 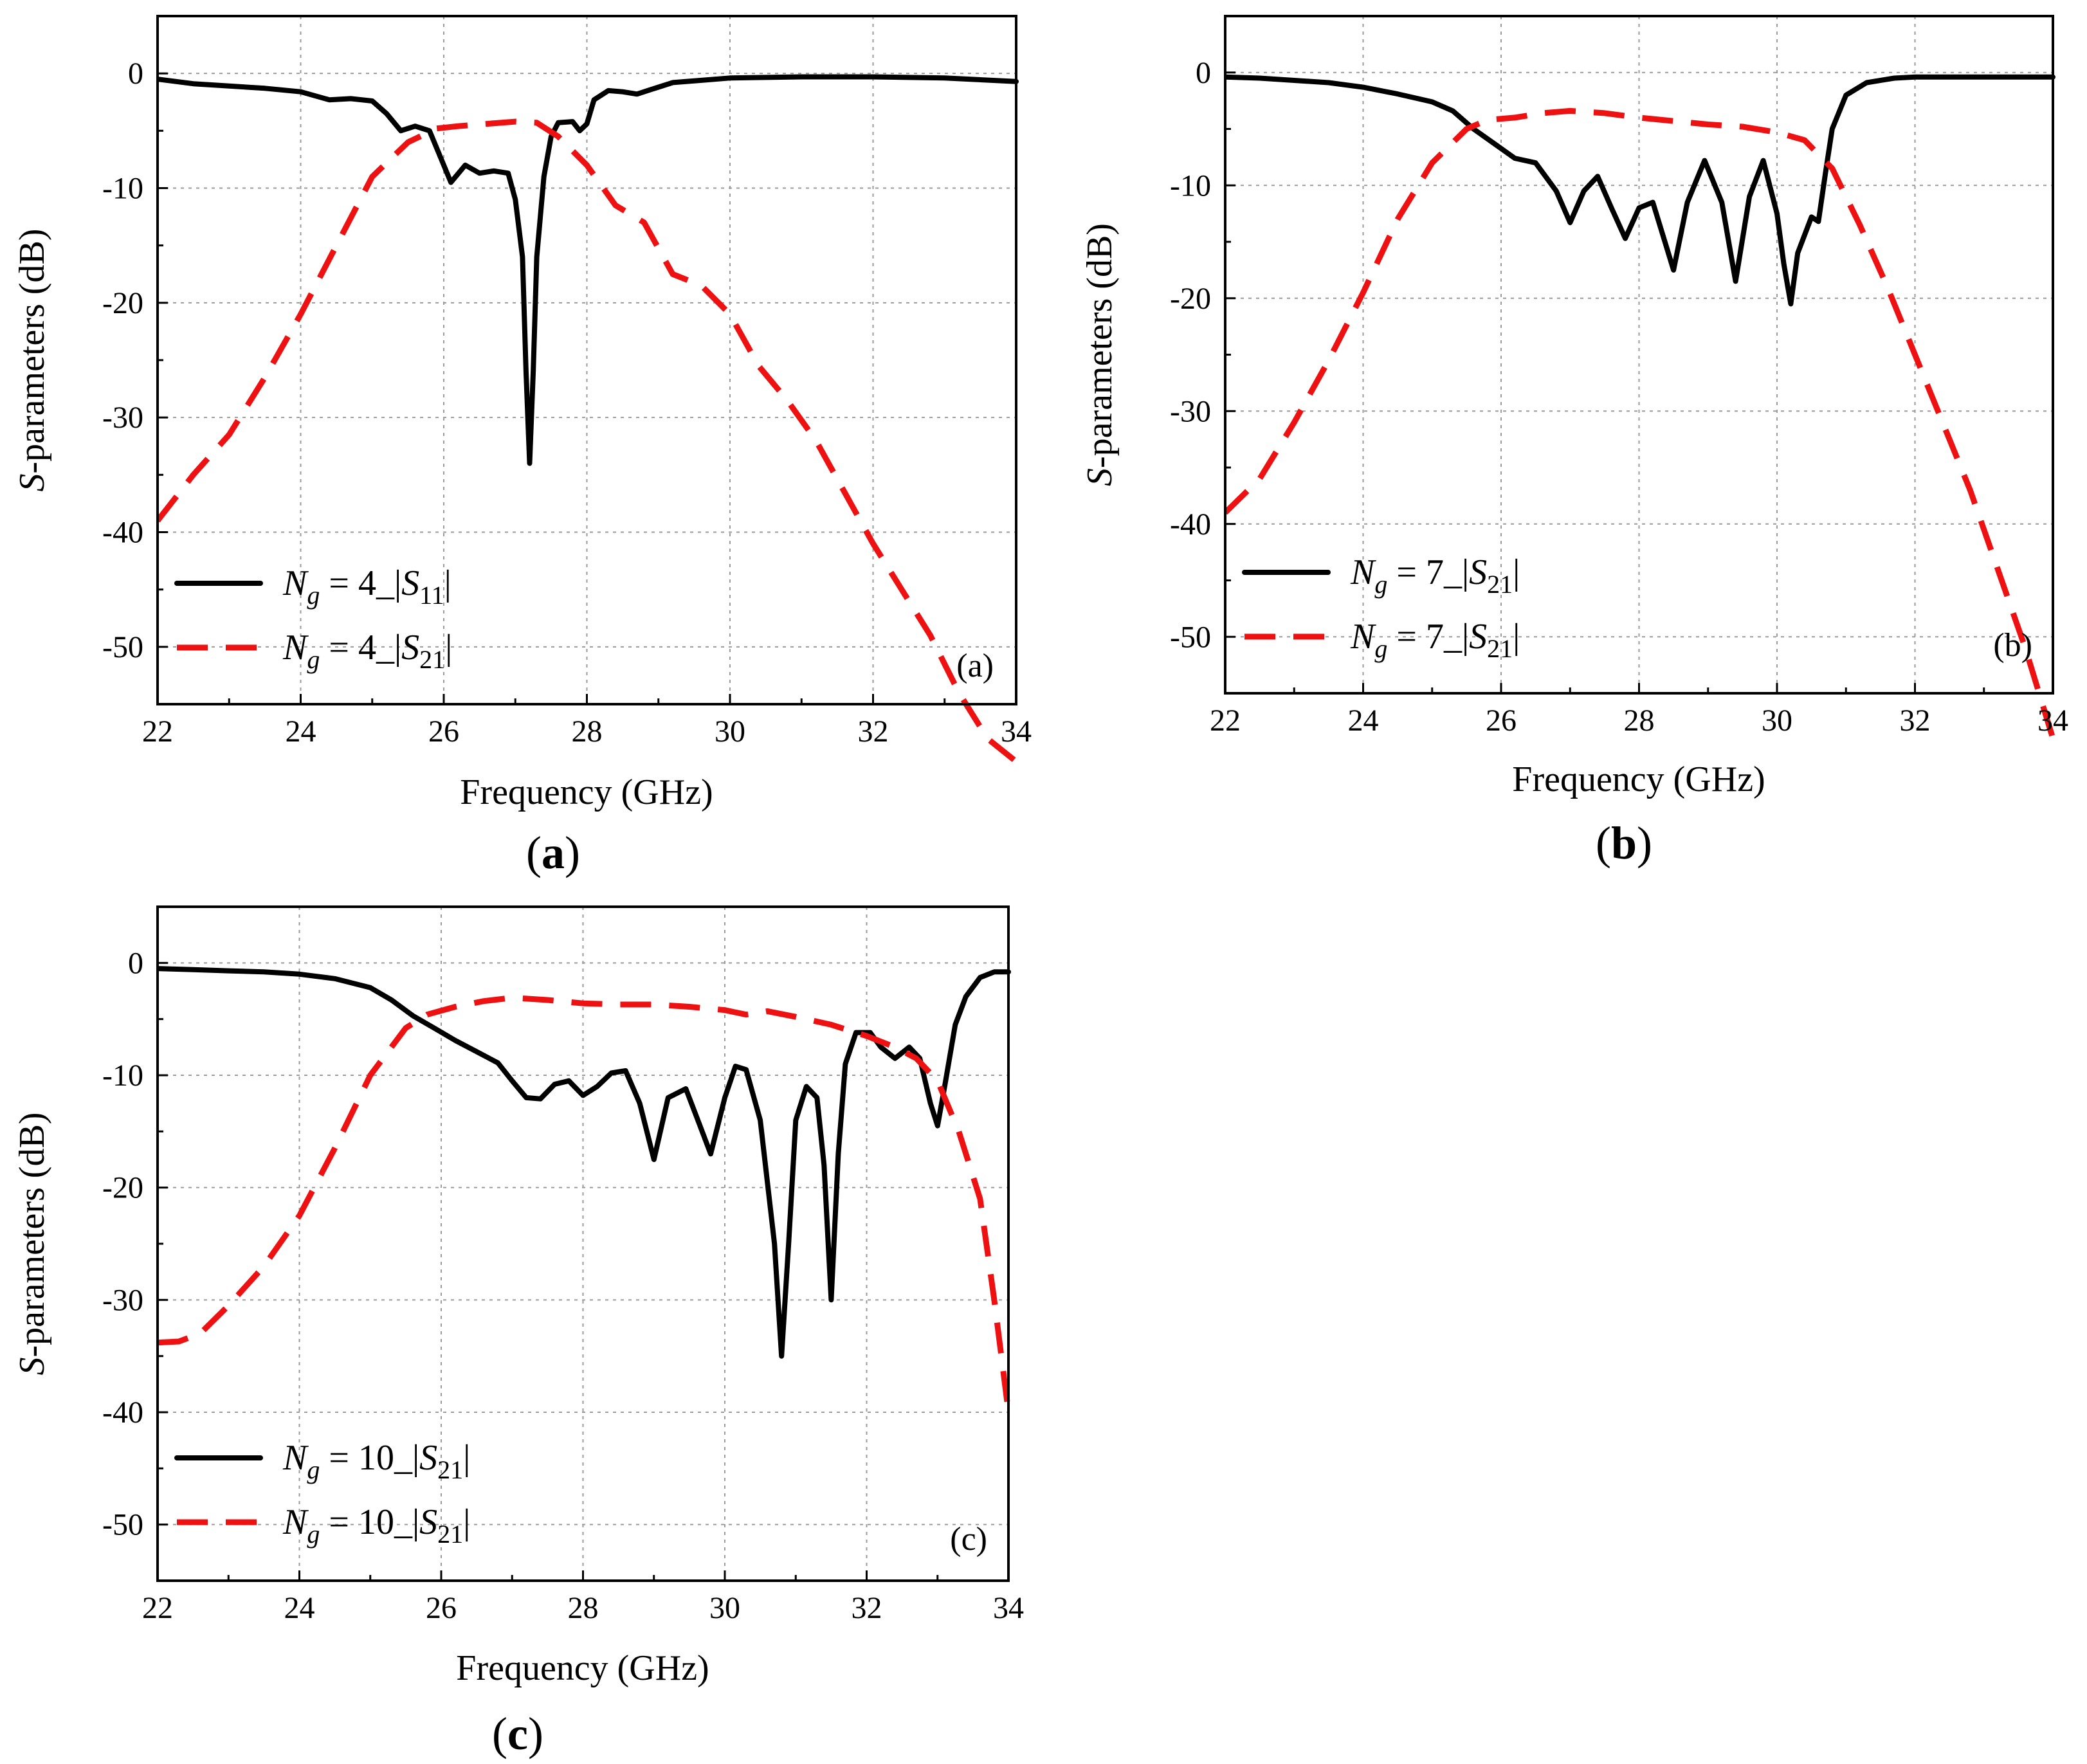 I want to click on panel-tag: (b), so click(x=2012, y=645).